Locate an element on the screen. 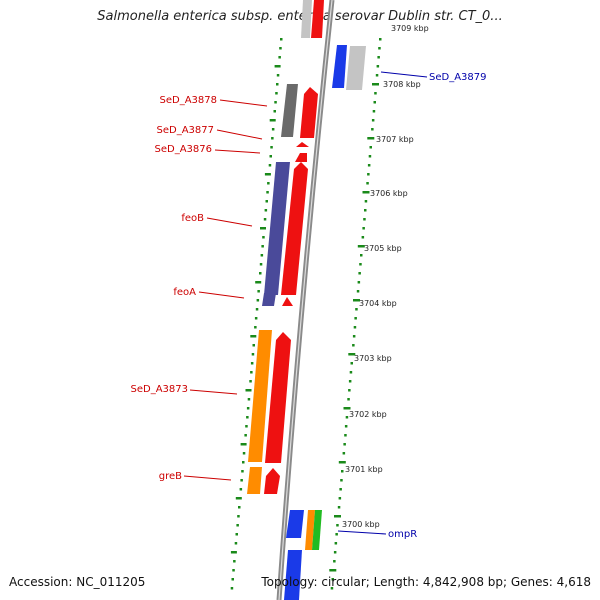 This screenshot has height=600, width=600. tick-label: 3705 kbp is located at coordinates (383, 248).